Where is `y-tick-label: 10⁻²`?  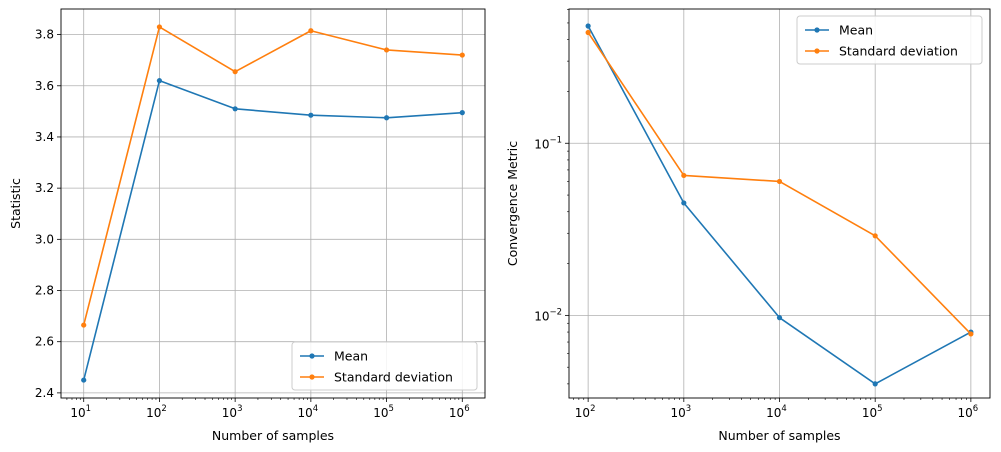 y-tick-label: 10⁻² is located at coordinates (548, 315).